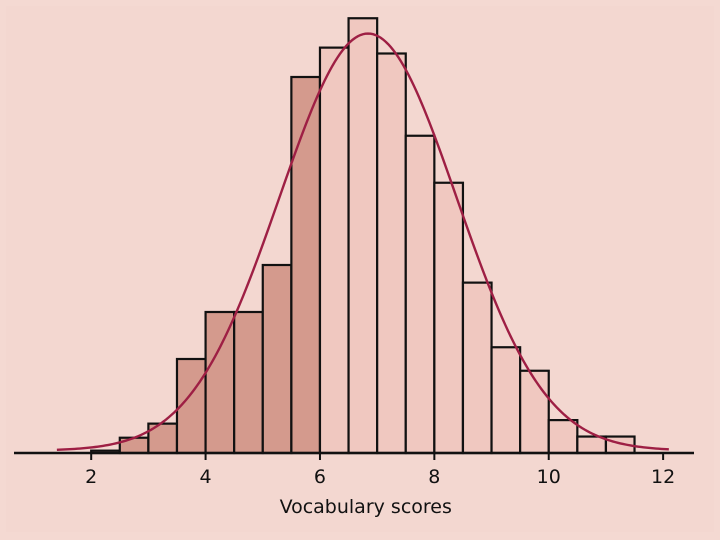  Describe the element at coordinates (663, 477) in the screenshot. I see `x-tick-label-12: 12` at that location.